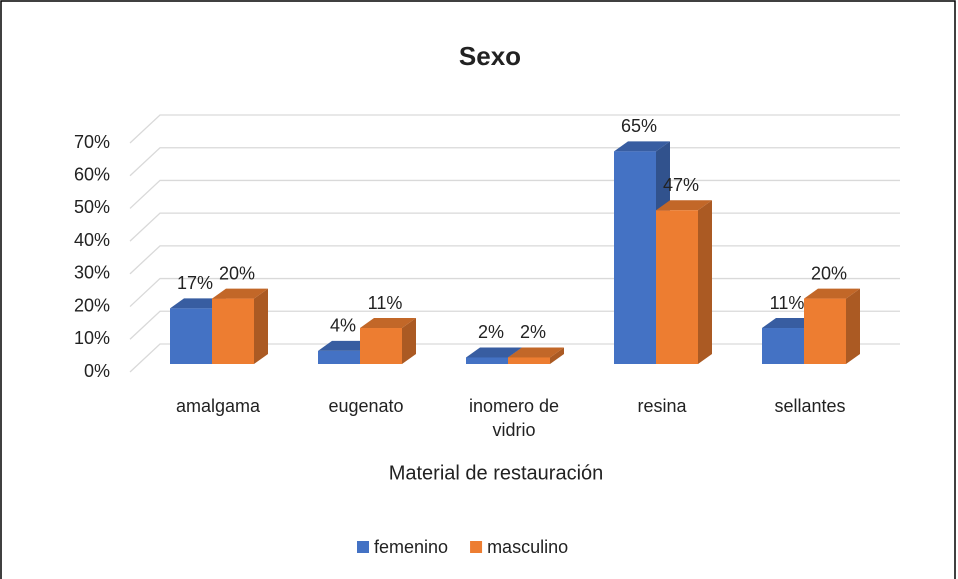 This screenshot has height=579, width=958. I want to click on legend-label: masculino, so click(527, 547).